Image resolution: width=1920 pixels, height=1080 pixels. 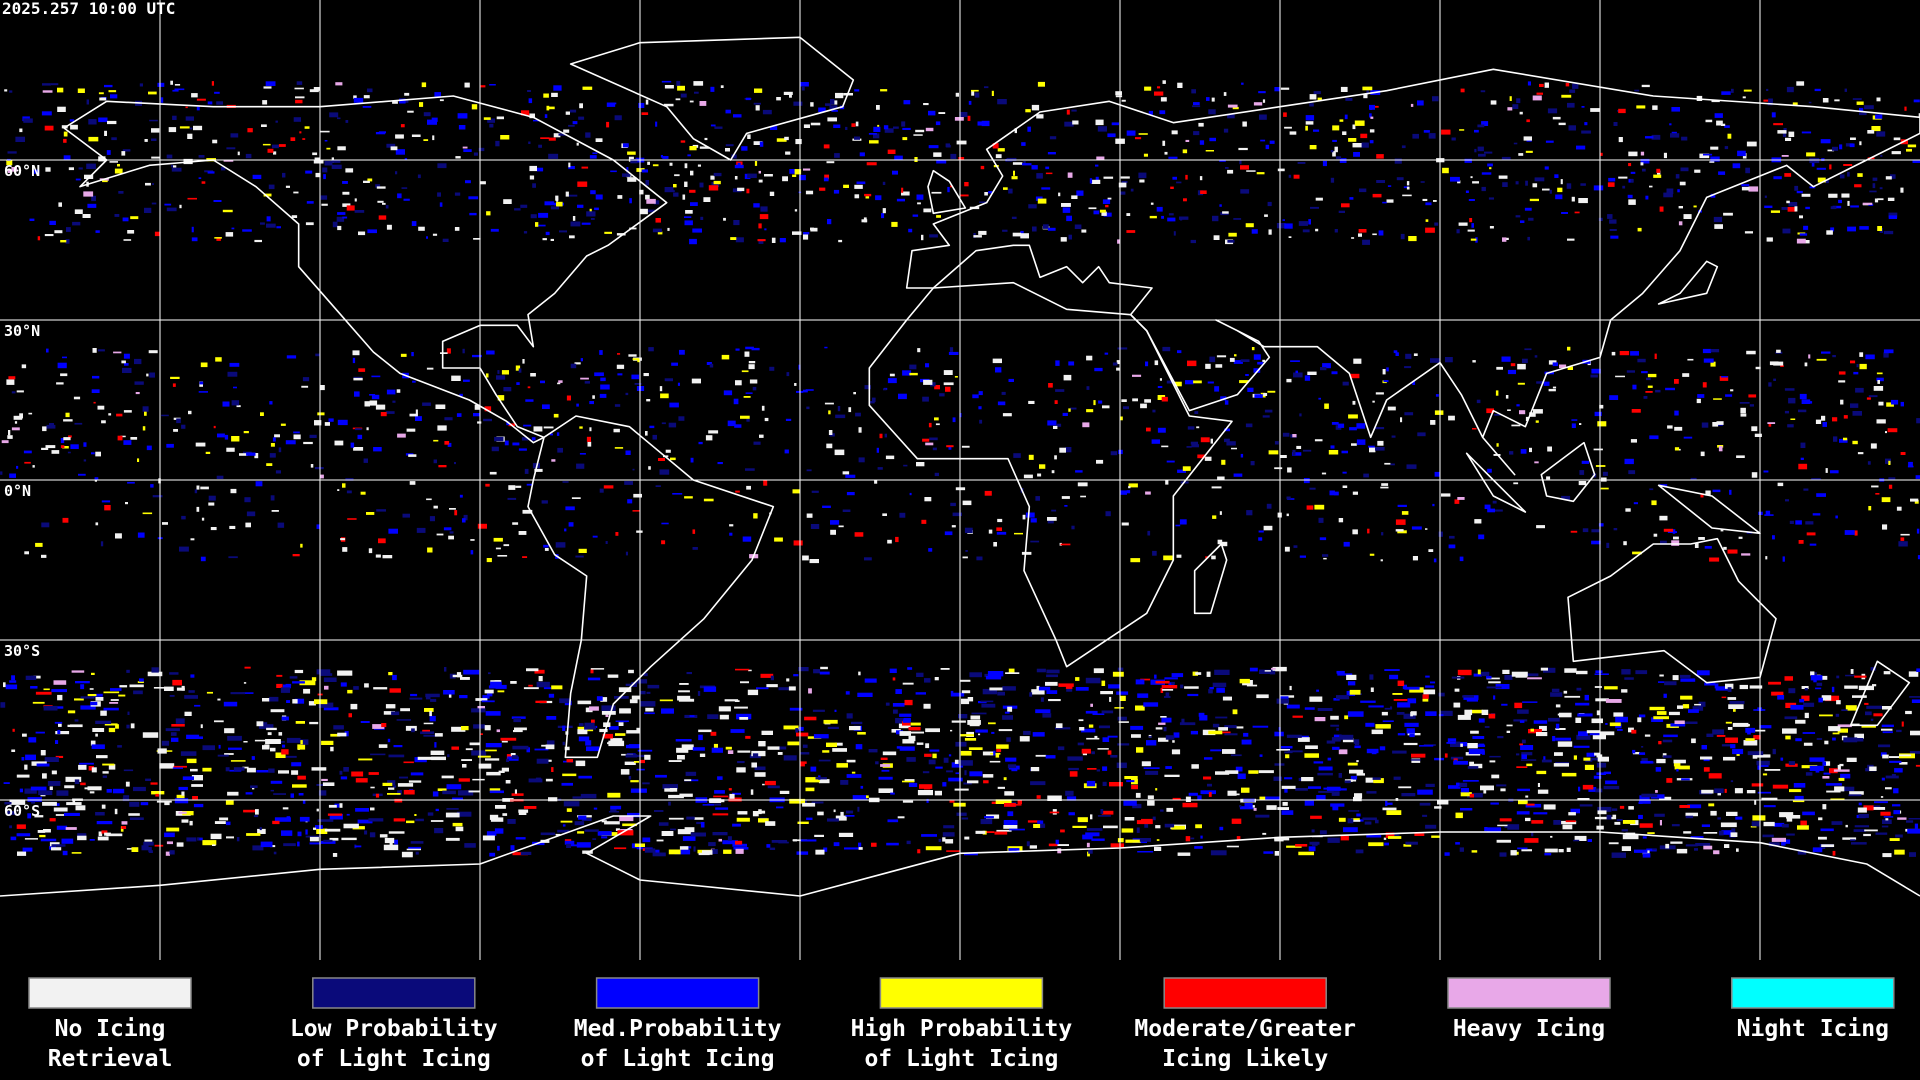 What do you see at coordinates (394, 993) in the screenshot?
I see `legend-swatch` at bounding box center [394, 993].